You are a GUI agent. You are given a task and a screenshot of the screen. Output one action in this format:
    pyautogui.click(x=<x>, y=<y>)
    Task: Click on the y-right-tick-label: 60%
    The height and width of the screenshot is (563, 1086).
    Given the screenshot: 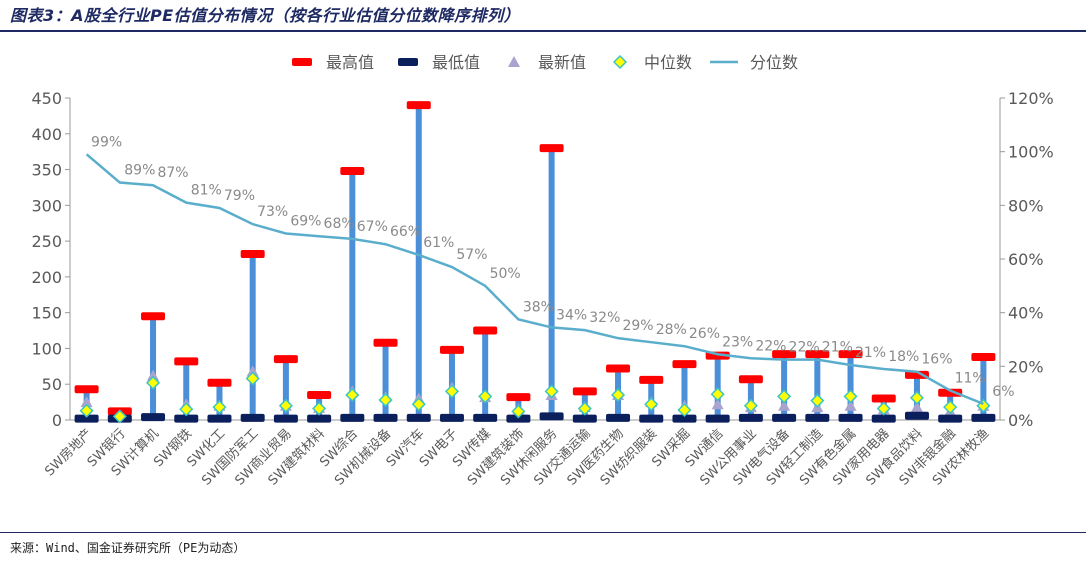 What is the action you would take?
    pyautogui.click(x=1026, y=259)
    